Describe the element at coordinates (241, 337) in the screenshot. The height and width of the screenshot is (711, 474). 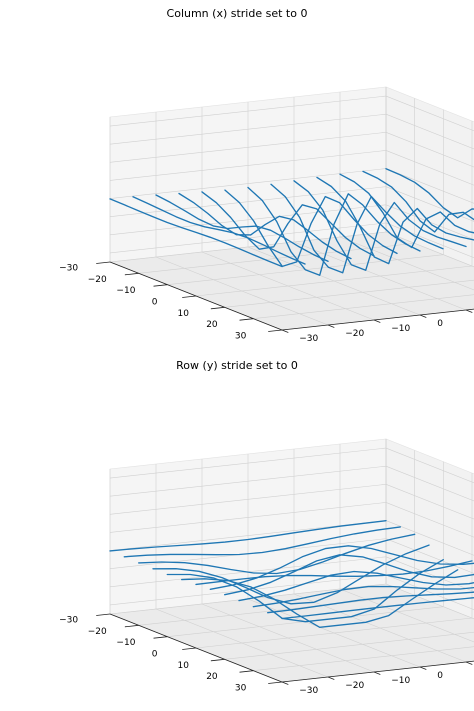
I see `x-tick-label: 30` at that location.